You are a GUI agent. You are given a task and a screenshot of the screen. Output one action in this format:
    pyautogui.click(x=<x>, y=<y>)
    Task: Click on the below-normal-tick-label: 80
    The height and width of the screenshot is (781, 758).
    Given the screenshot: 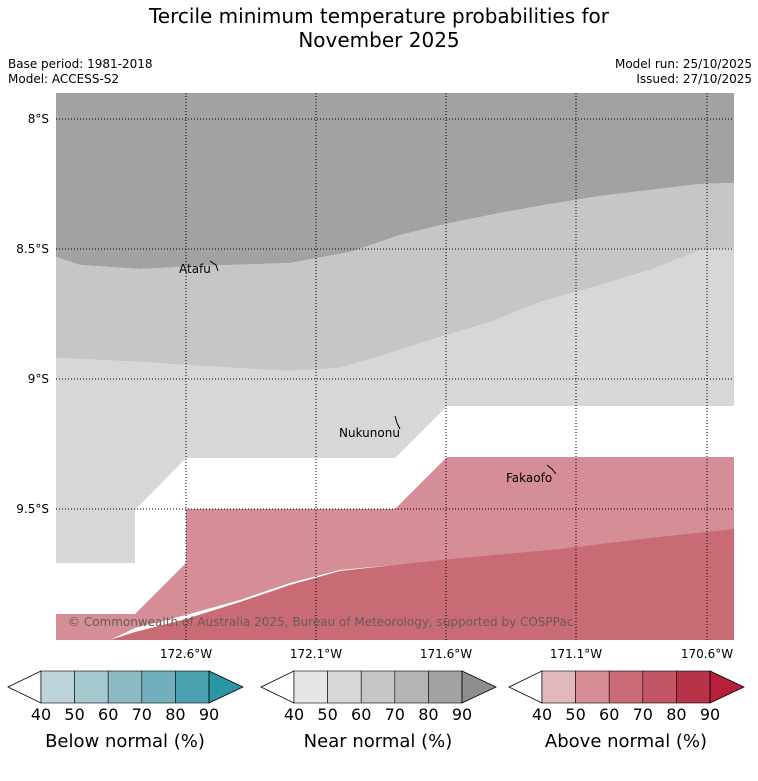 What is the action you would take?
    pyautogui.click(x=175, y=714)
    